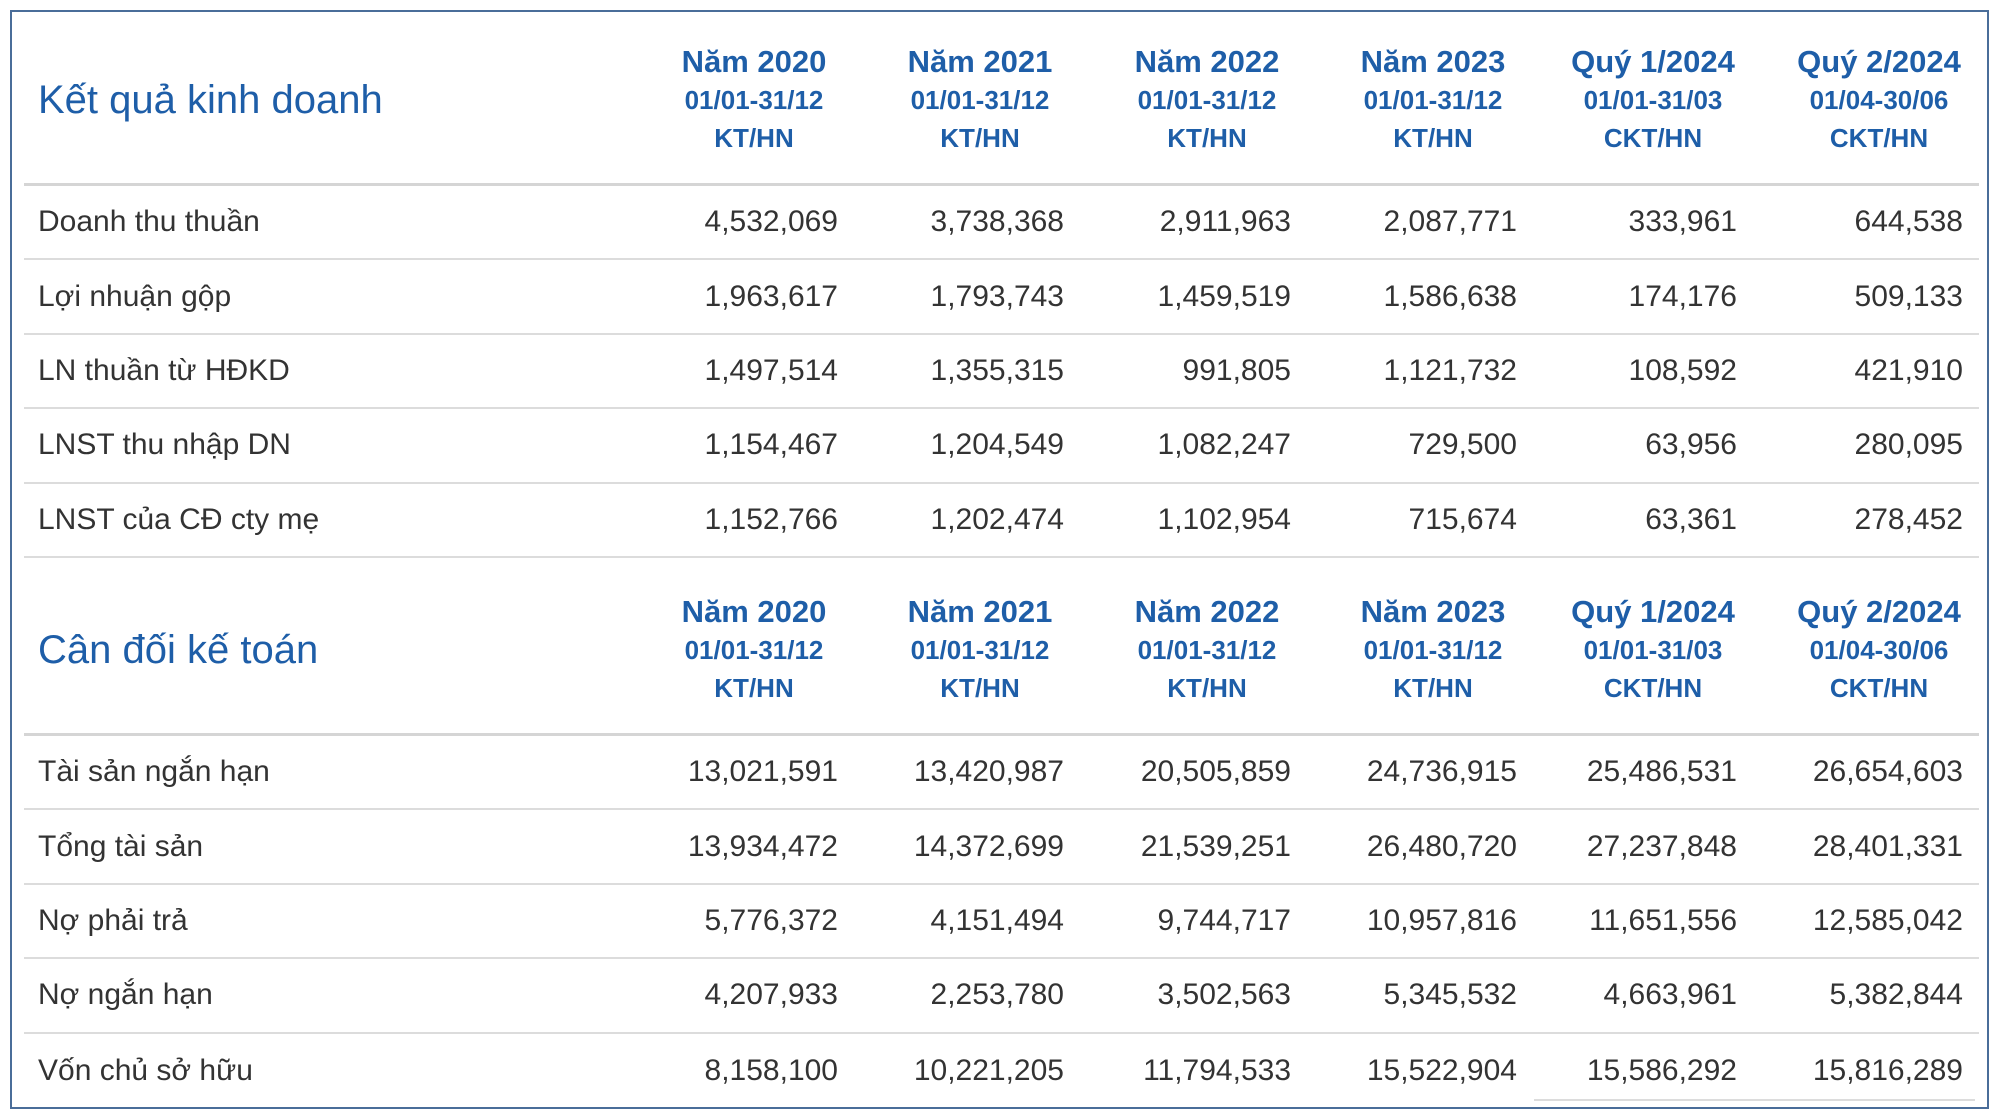  Describe the element at coordinates (997, 370) in the screenshot. I see `table-cell: 1,355,315` at that location.